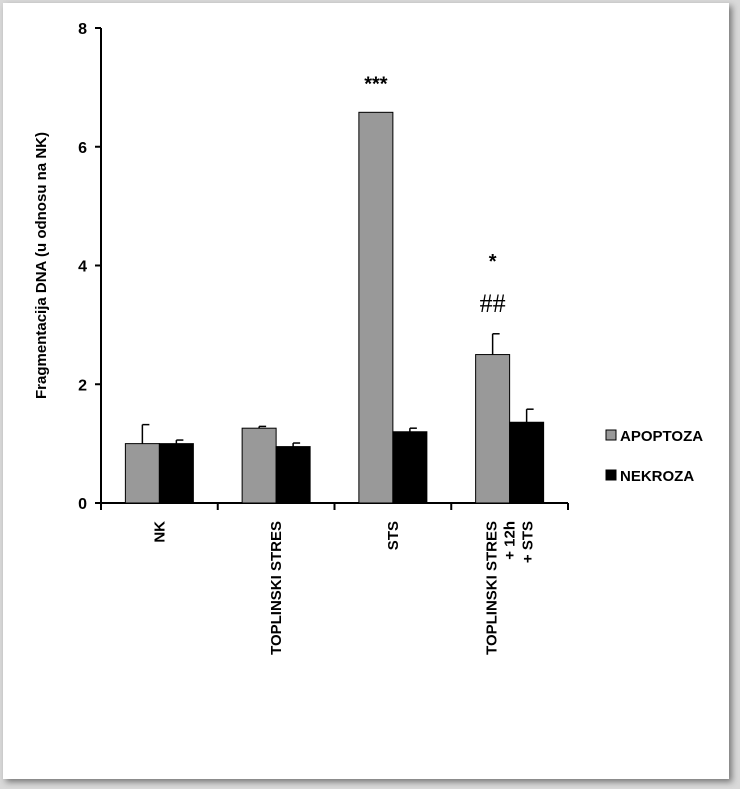 This screenshot has height=789, width=740. I want to click on x-category-label: + STS, so click(528, 542).